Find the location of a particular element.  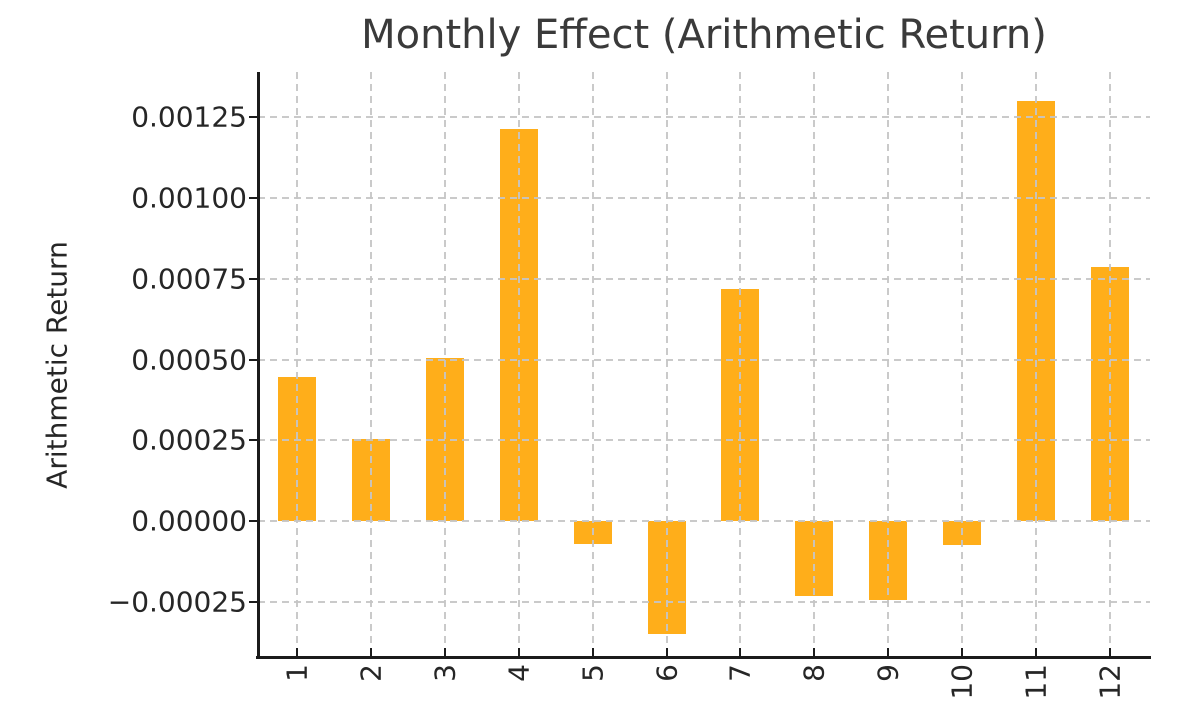

x-tick-label: 4 is located at coordinates (518, 673).